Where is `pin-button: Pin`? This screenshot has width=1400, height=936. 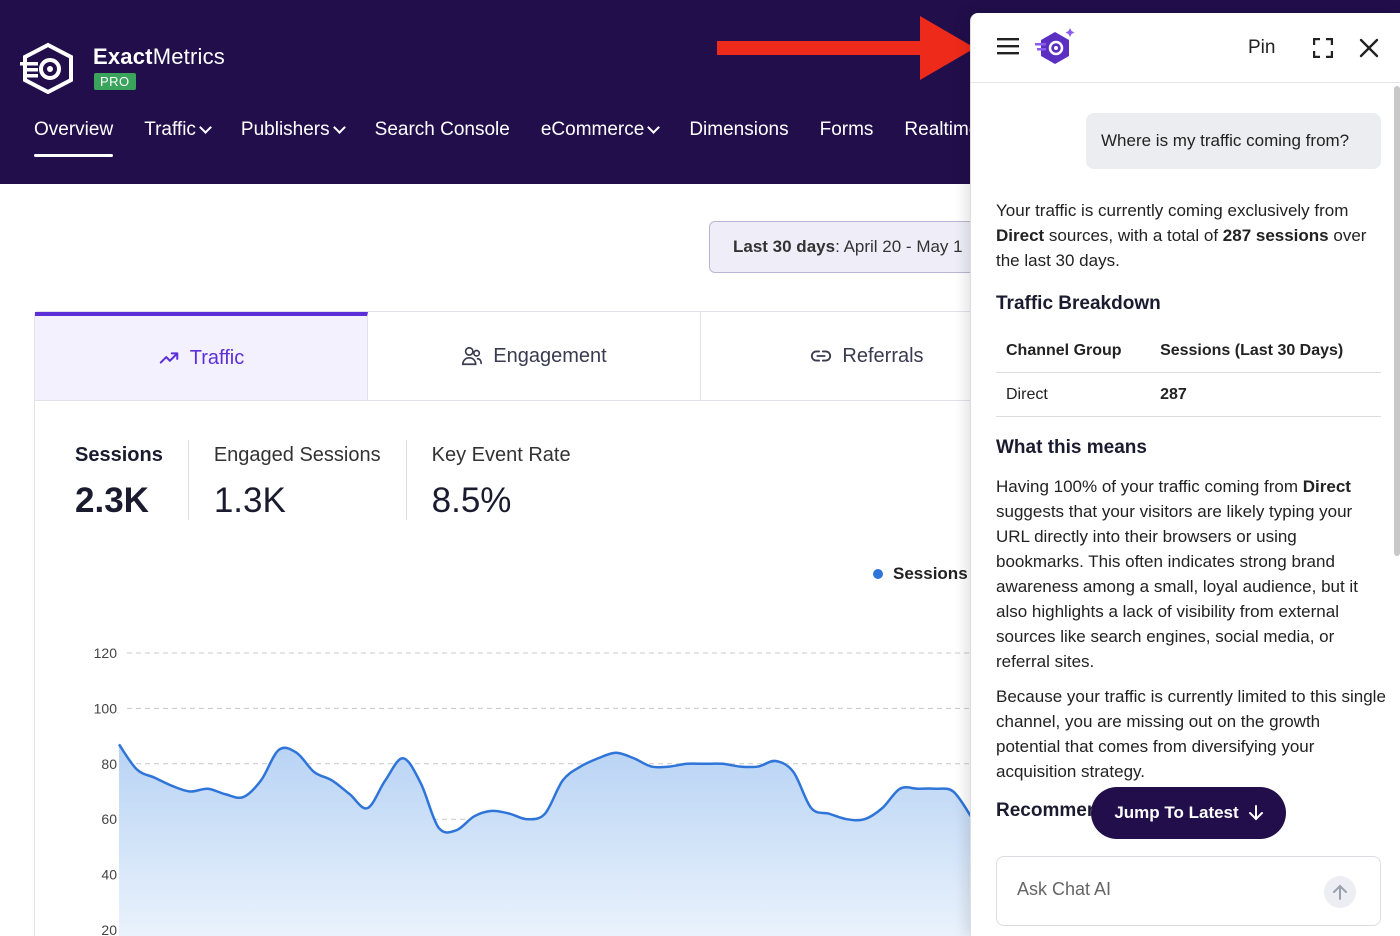
pin-button: Pin is located at coordinates (1262, 47).